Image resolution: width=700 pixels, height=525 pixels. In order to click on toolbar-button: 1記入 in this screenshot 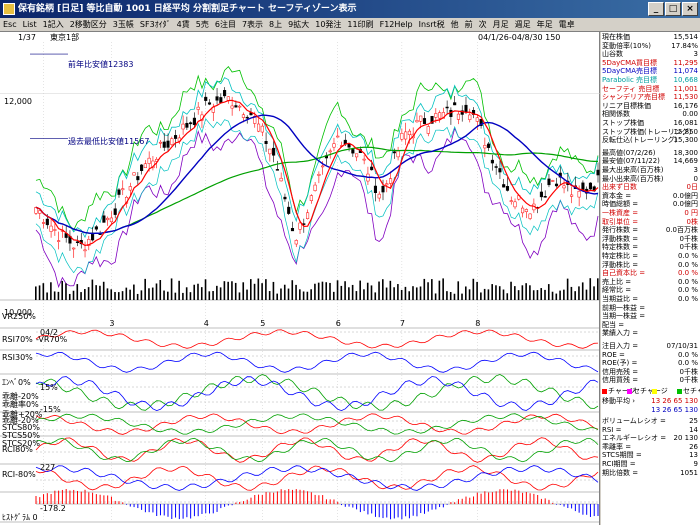, I will do `click(53, 24)`.